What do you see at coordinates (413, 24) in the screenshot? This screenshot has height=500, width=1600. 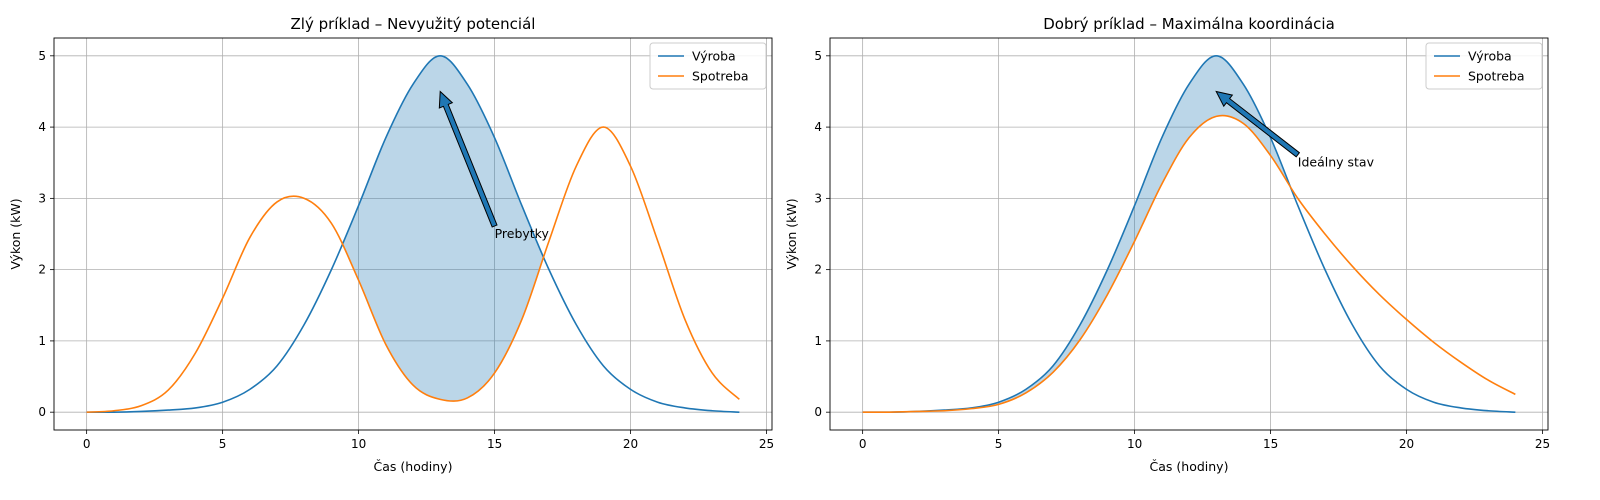 I see `chart-title: Zlý príklad – Nevyužitý potenciál` at bounding box center [413, 24].